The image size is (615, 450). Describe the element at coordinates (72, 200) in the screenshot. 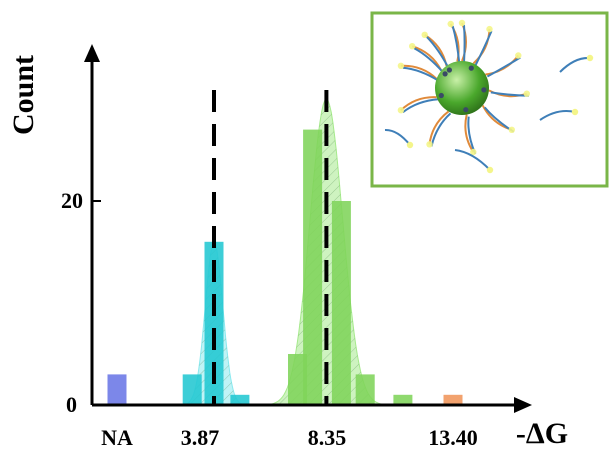

I see `y-tick-label-20: 20` at that location.